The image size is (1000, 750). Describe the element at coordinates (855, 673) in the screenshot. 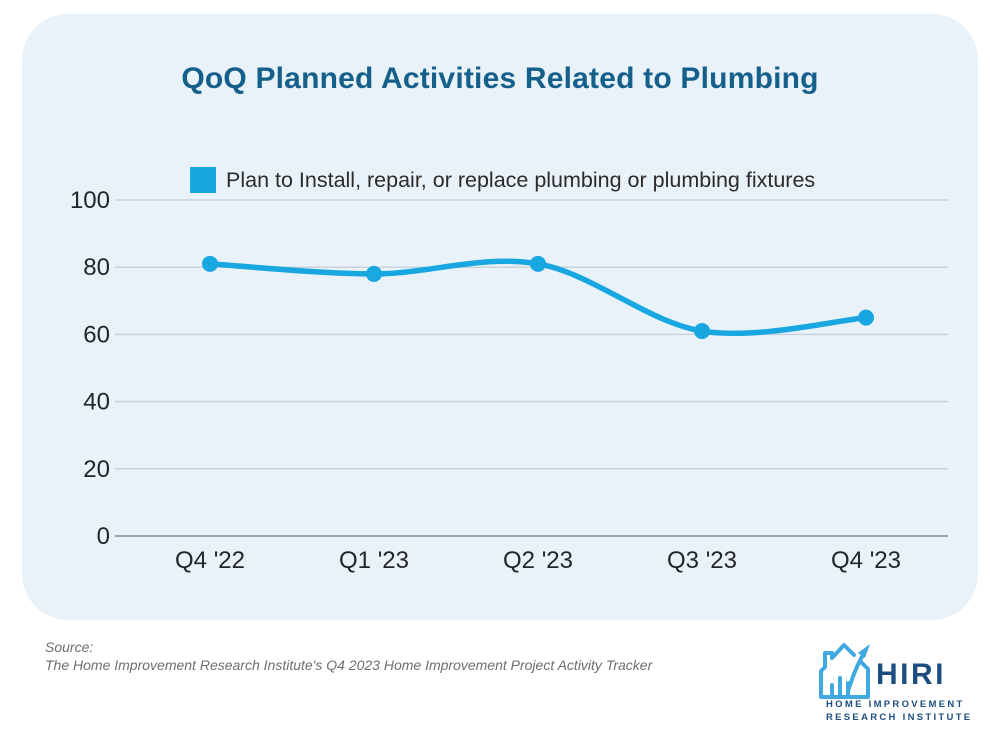

I see `arrow-shaft` at that location.